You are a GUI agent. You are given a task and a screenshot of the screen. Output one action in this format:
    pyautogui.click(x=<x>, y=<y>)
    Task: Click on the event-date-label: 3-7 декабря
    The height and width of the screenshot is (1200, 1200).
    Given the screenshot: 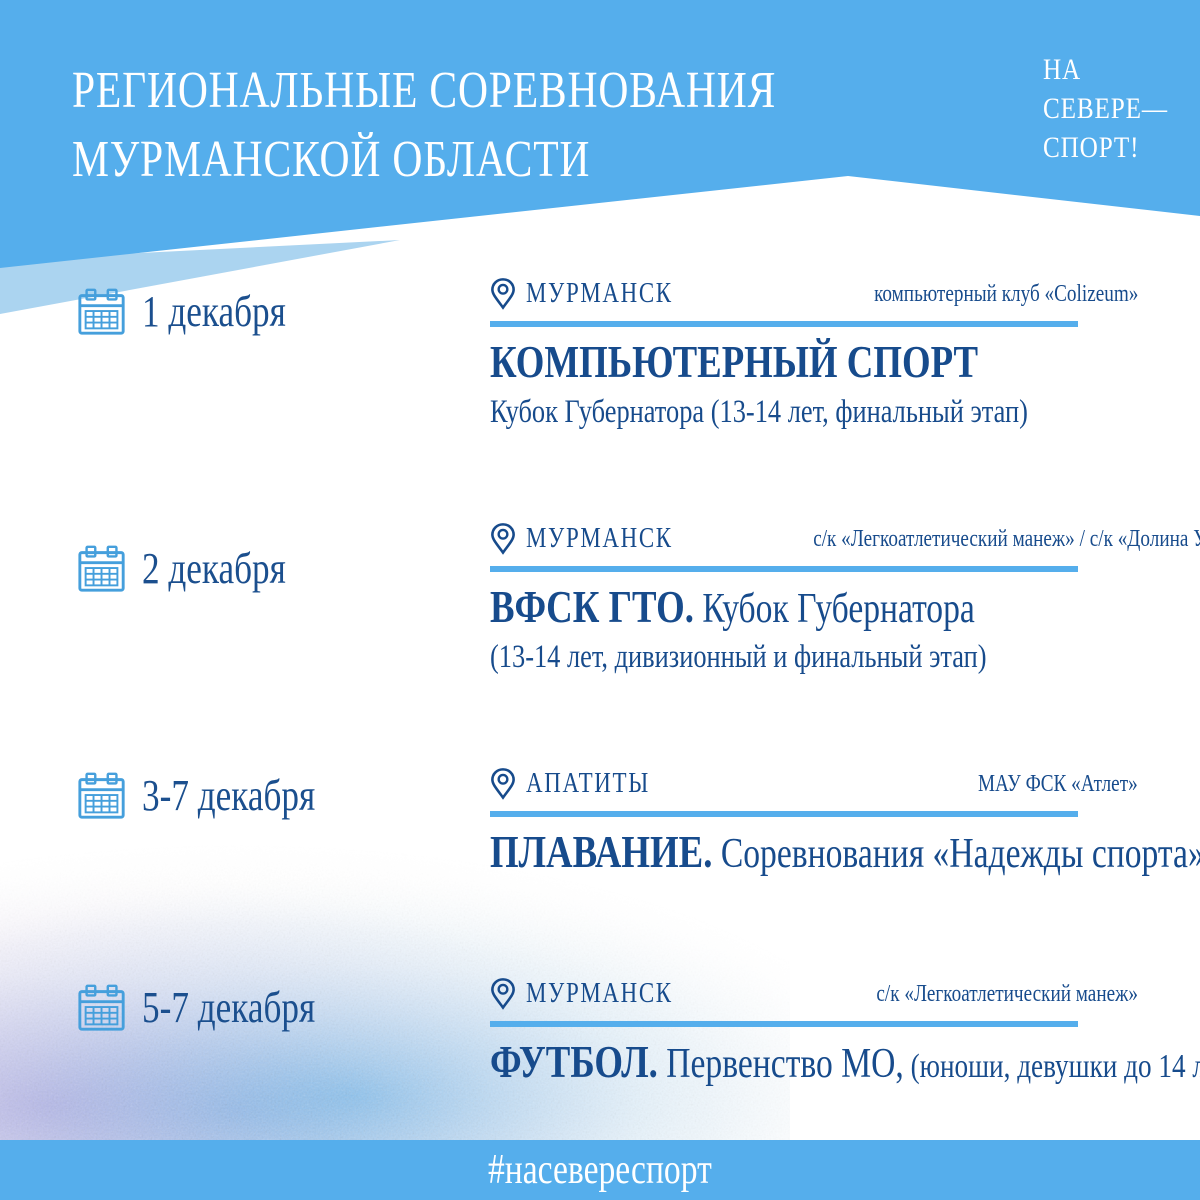 What is the action you would take?
    pyautogui.click(x=229, y=795)
    